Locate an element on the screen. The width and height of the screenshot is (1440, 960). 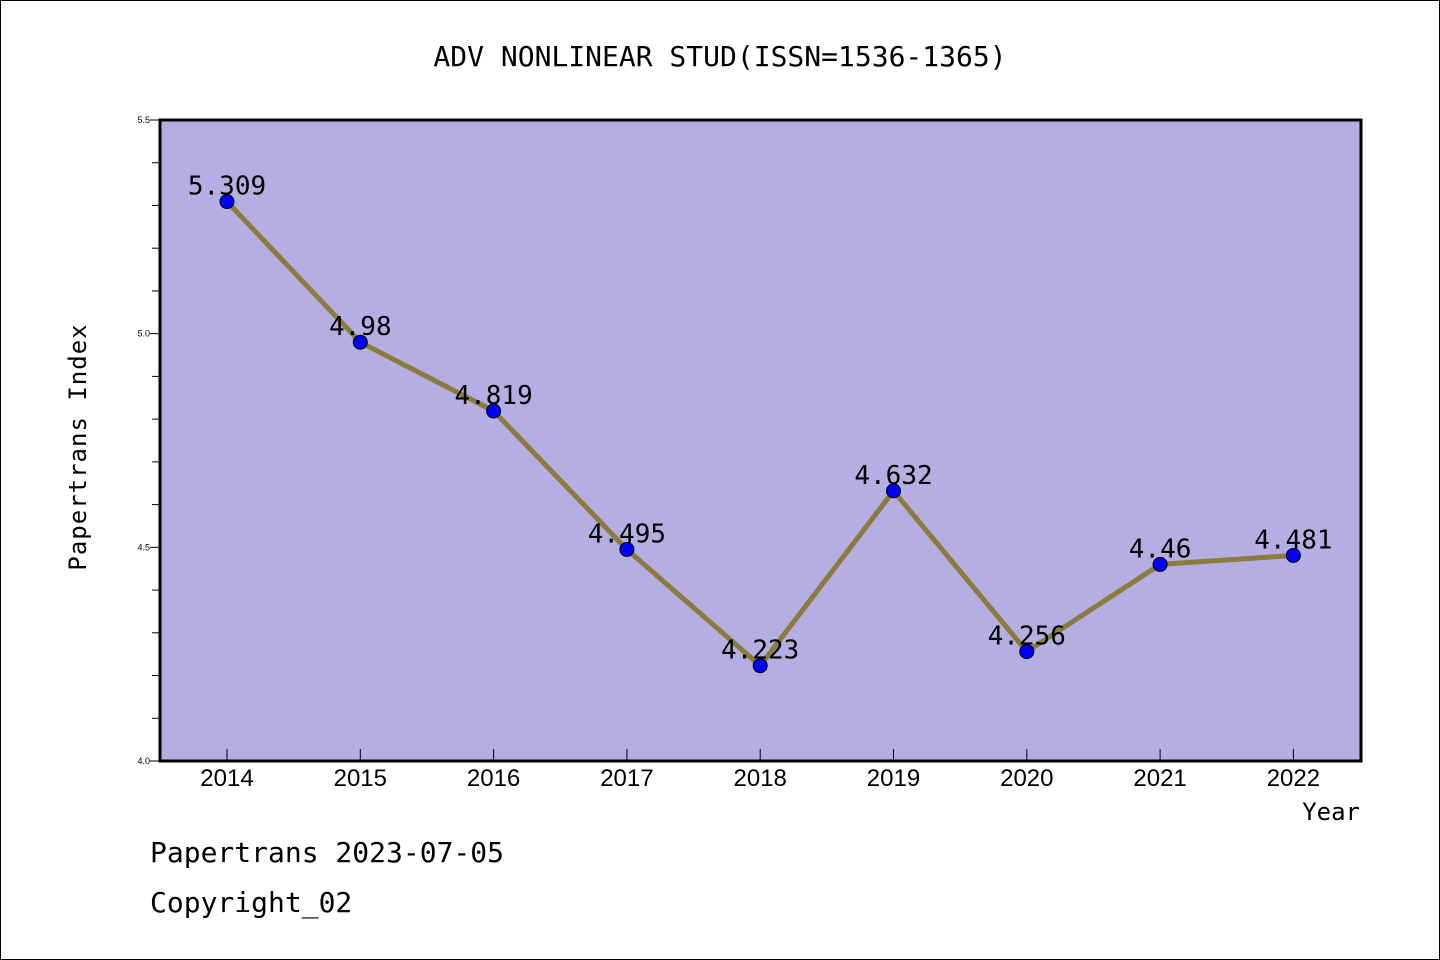
footer-date: Papertrans 2023-07-05 is located at coordinates (327, 852).